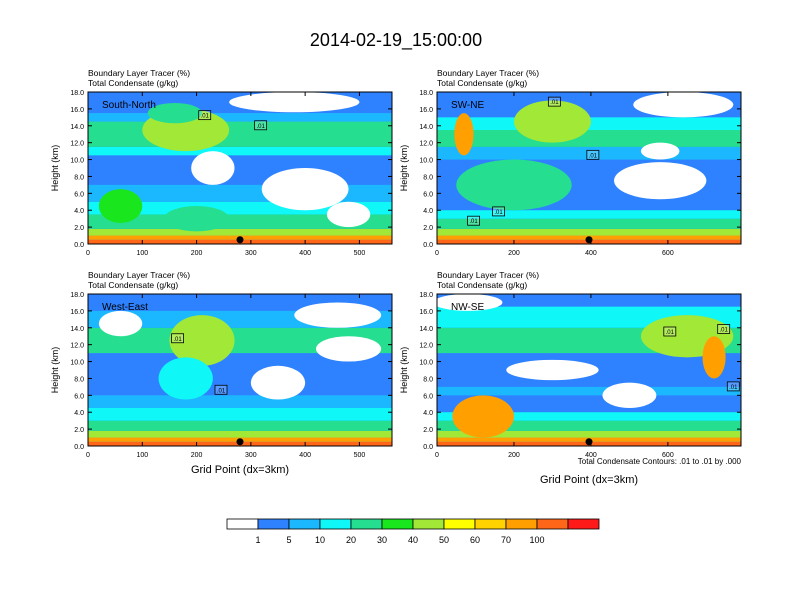 This screenshot has height=612, width=792. What do you see at coordinates (428, 245) in the screenshot?
I see `y-tick-label: 0.0` at bounding box center [428, 245].